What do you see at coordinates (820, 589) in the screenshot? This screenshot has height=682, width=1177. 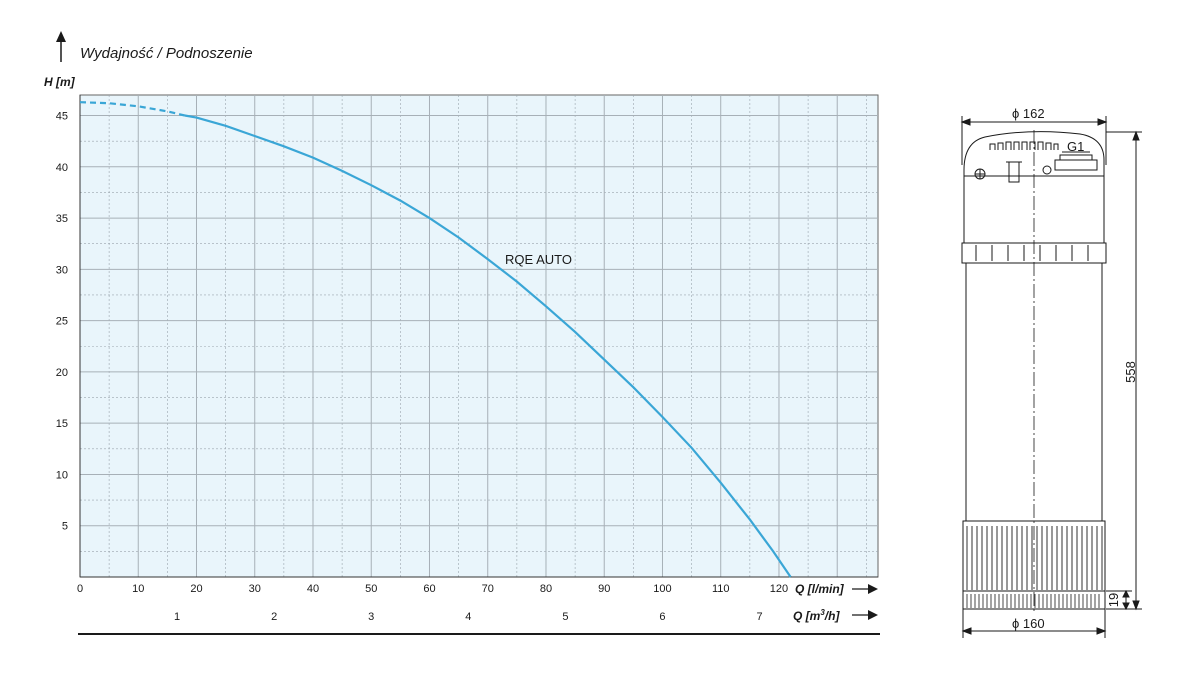 I see `x-axis-title: Q [l/min]` at bounding box center [820, 589].